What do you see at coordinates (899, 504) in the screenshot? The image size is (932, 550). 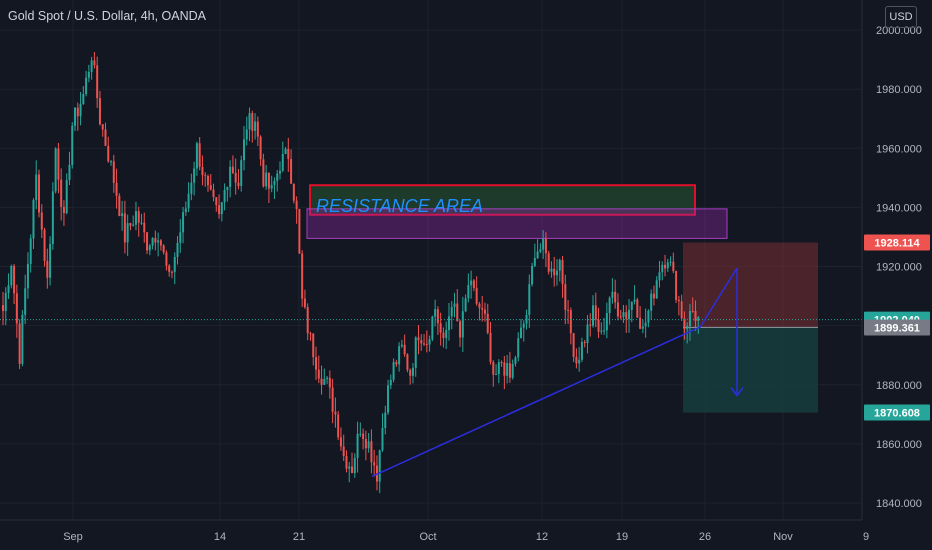 I see `y-tick-label: 1840.000` at bounding box center [899, 504].